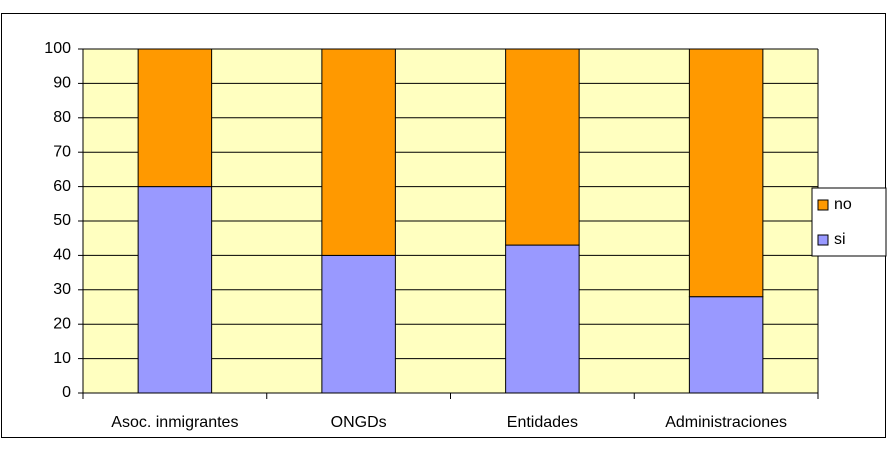 This screenshot has width=887, height=457. Describe the element at coordinates (542, 422) in the screenshot. I see `x-tick-label: Entidades` at that location.